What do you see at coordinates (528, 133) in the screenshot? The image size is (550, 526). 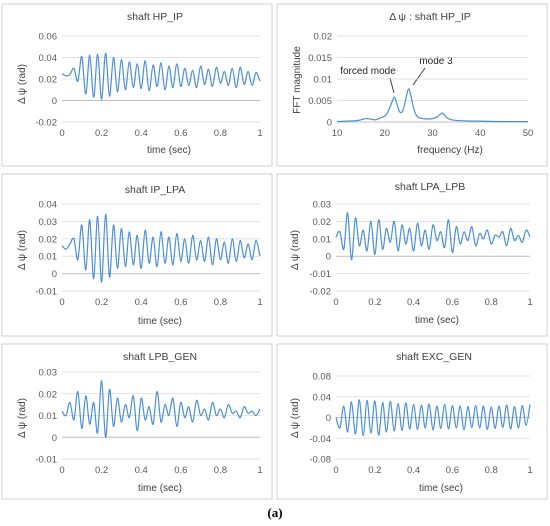 I see `x-tick-label: 50` at bounding box center [528, 133].